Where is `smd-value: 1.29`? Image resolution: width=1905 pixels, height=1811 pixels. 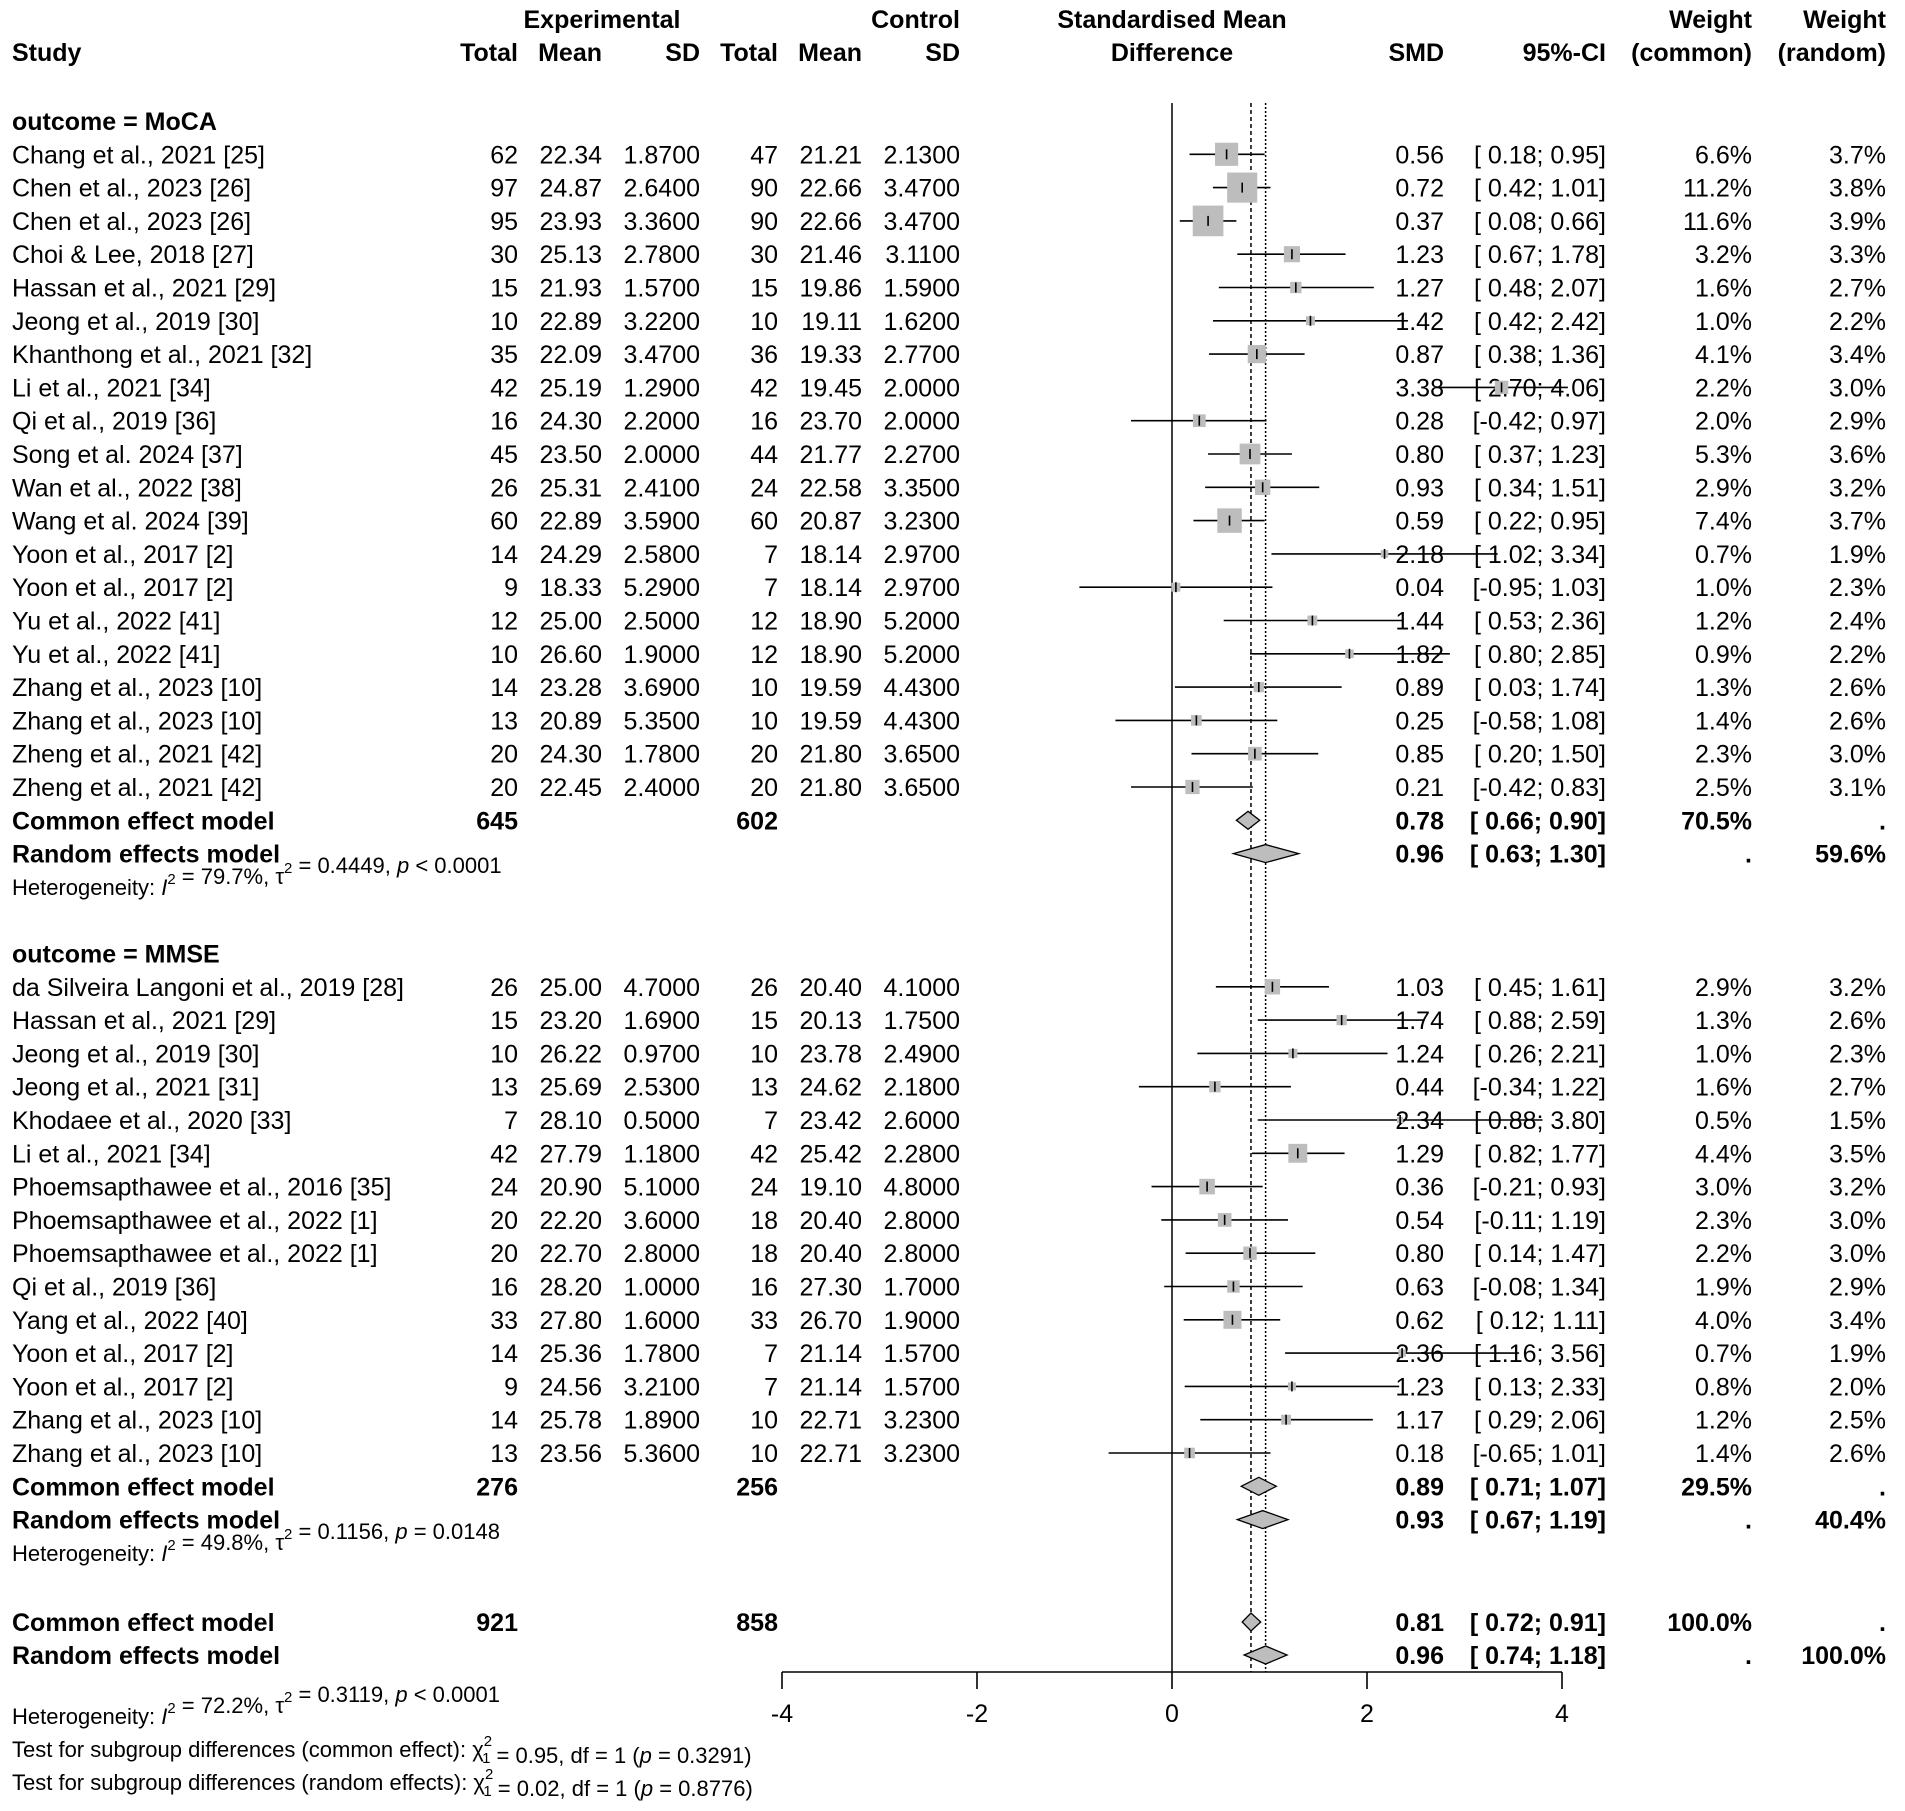 smd-value: 1.29 is located at coordinates (1419, 1154).